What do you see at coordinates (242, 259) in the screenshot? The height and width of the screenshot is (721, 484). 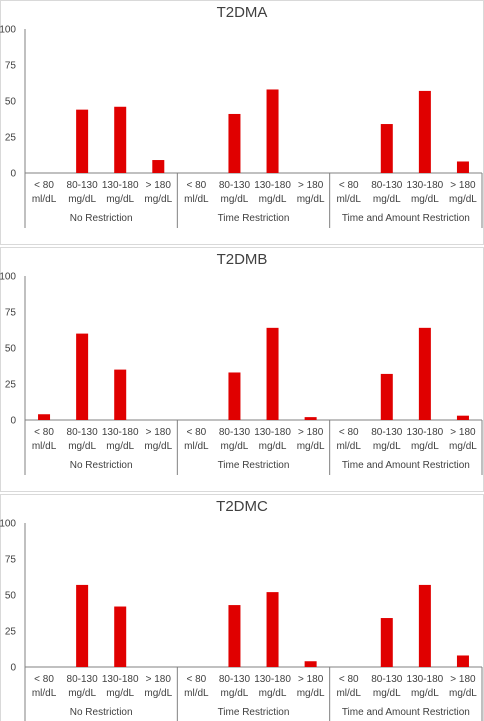 I see `chart-title: T2DMB` at bounding box center [242, 259].